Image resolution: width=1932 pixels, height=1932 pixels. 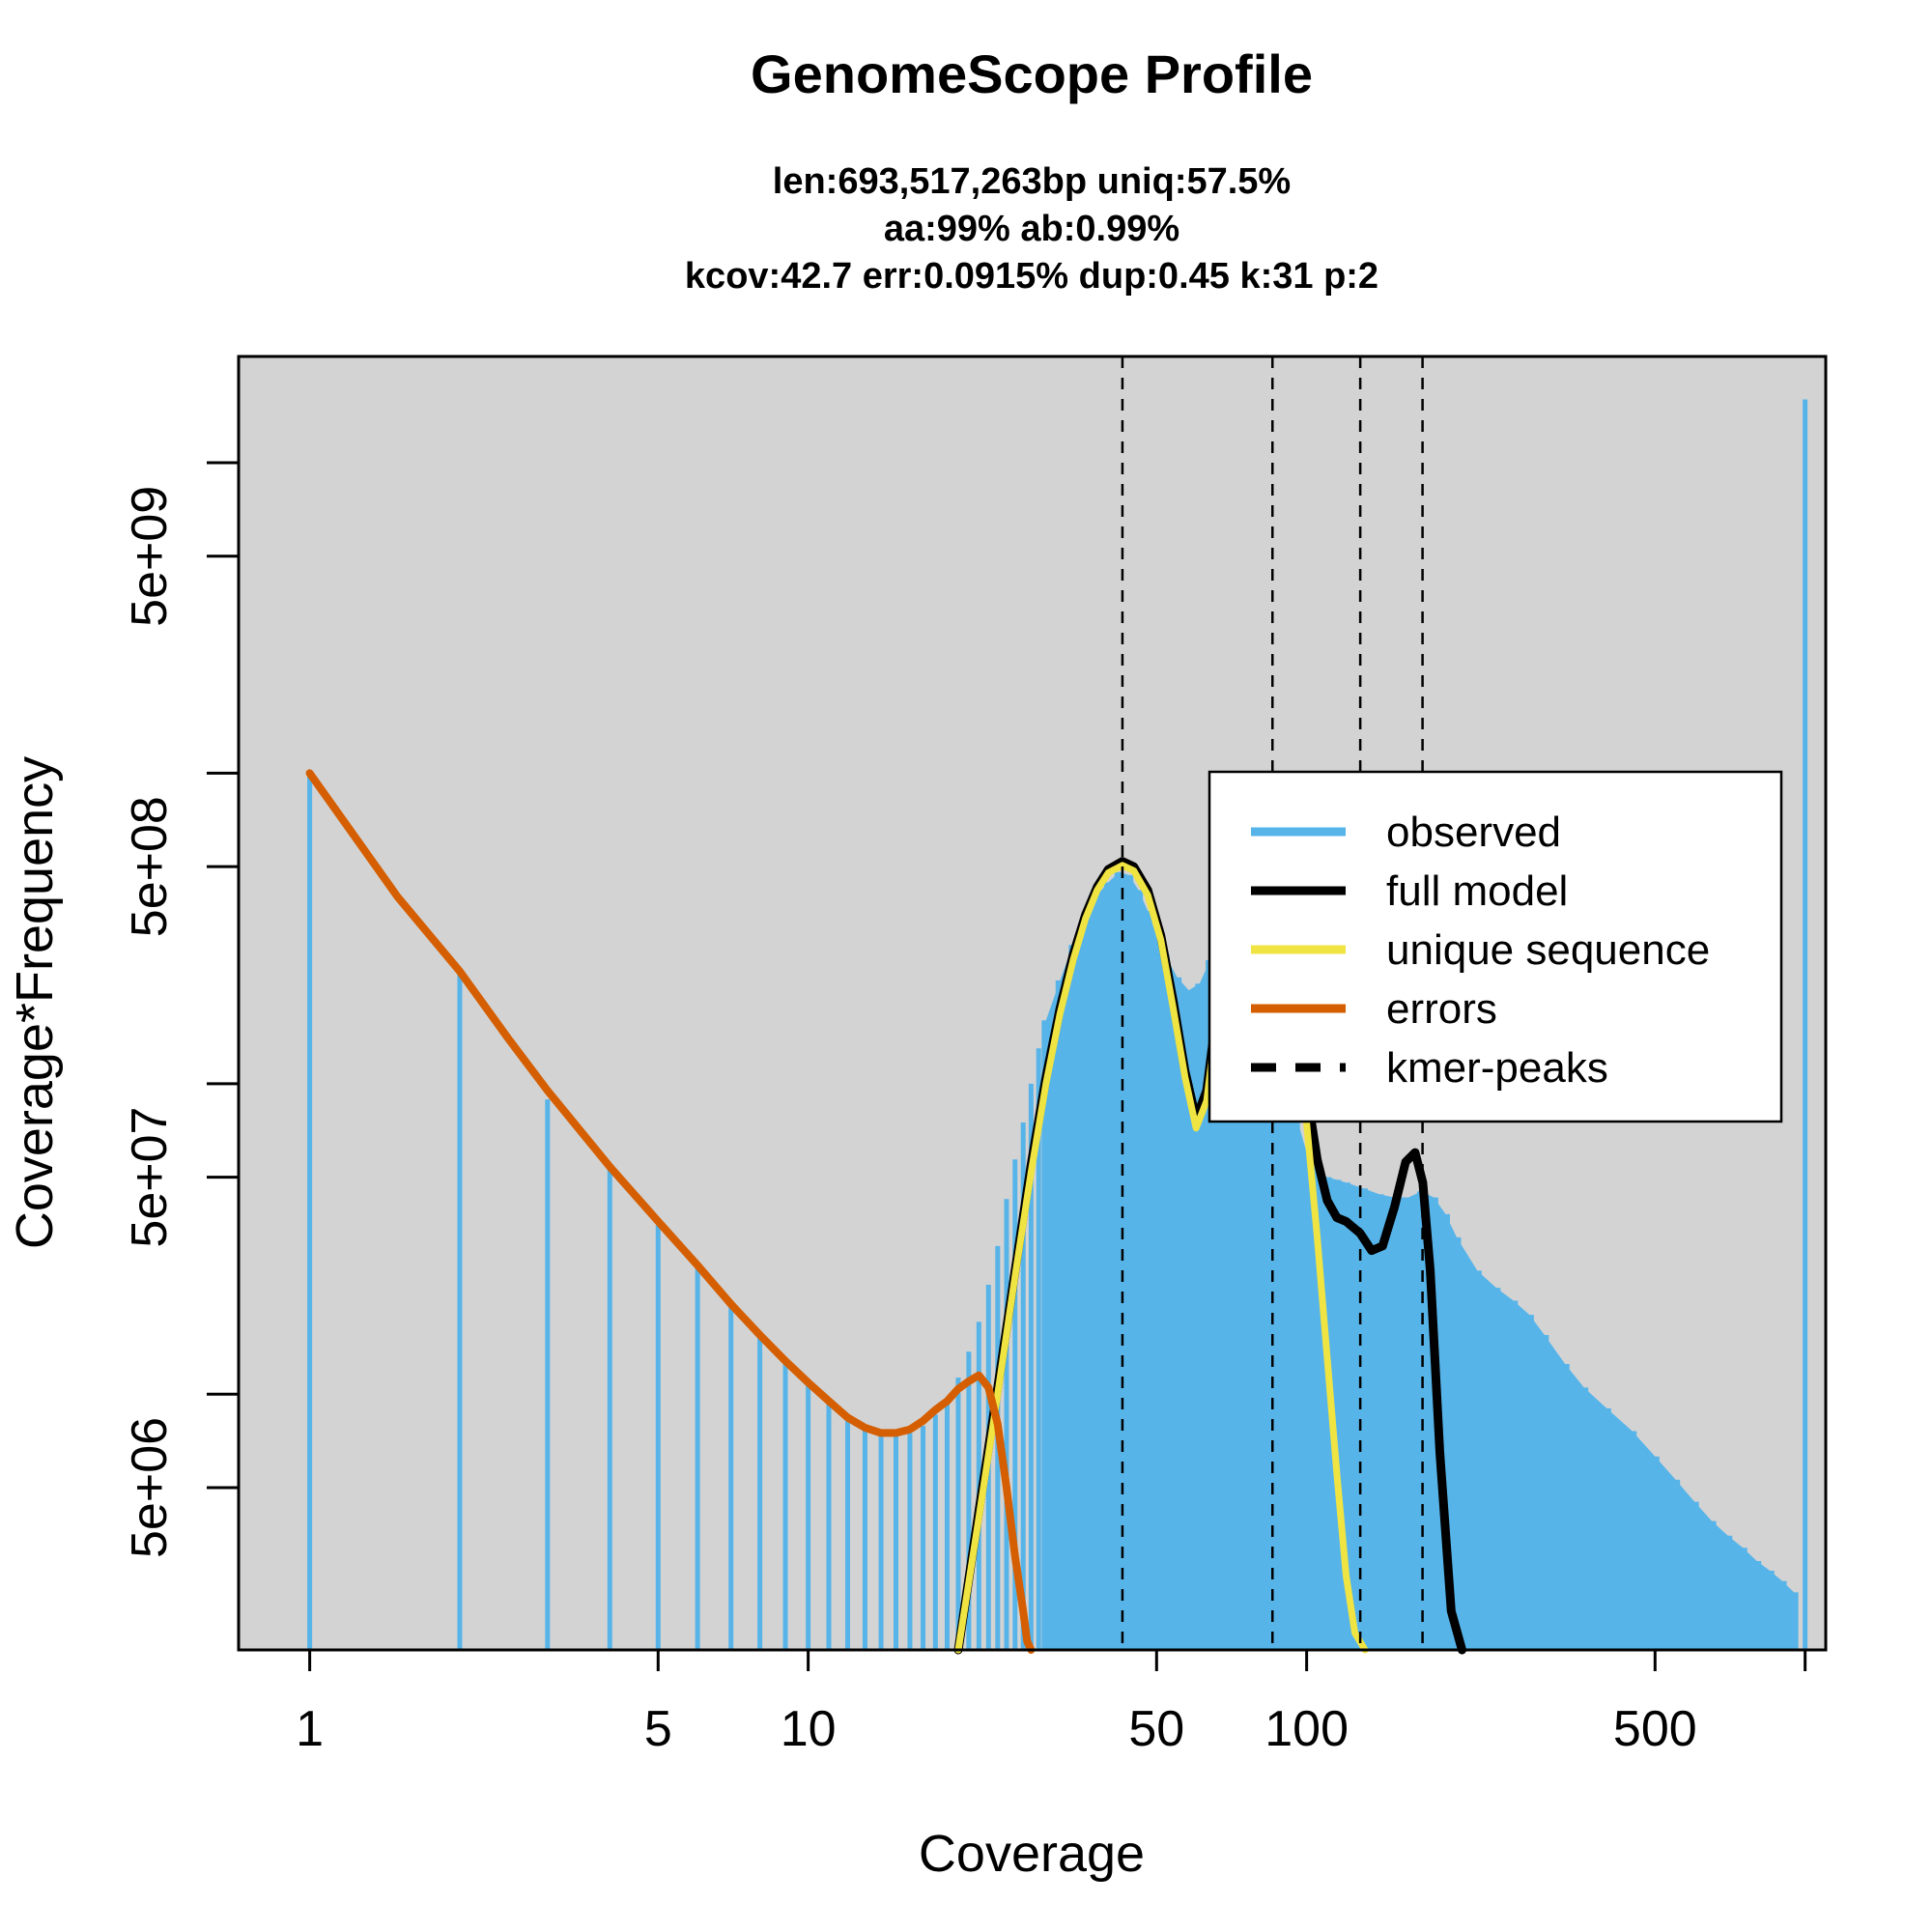 What do you see at coordinates (1497, 1068) in the screenshot?
I see `legend-label: kmer-peaks` at bounding box center [1497, 1068].